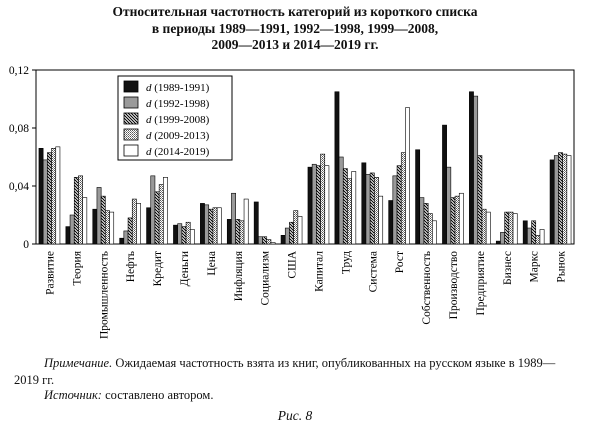  What do you see at coordinates (239, 275) in the screenshot?
I see `x-tick-label: Инфляция` at bounding box center [239, 275].